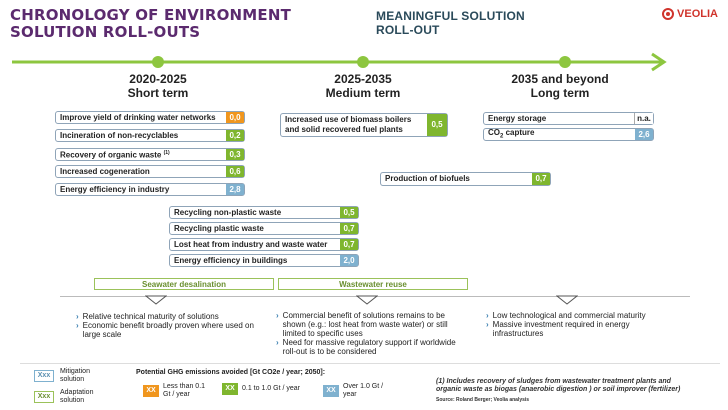  I want to click on adaptation-label: Adaptation solution, so click(77, 396).